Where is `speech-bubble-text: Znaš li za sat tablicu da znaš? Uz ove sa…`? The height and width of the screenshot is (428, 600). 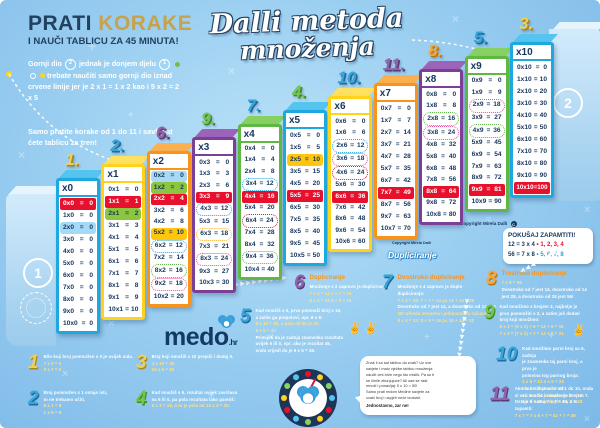 speech-bubble-text: Znaš li za sat tablicu da znaš? Uz ove sa… is located at coordinates (418, 380).